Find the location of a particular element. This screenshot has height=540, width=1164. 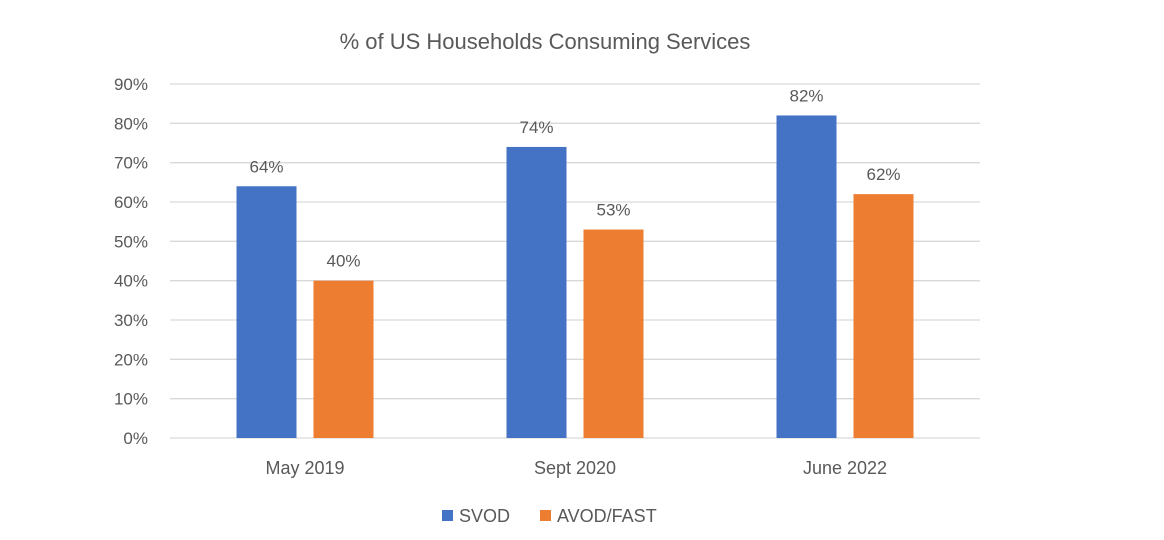

x-category-label: May 2019 is located at coordinates (304, 468).